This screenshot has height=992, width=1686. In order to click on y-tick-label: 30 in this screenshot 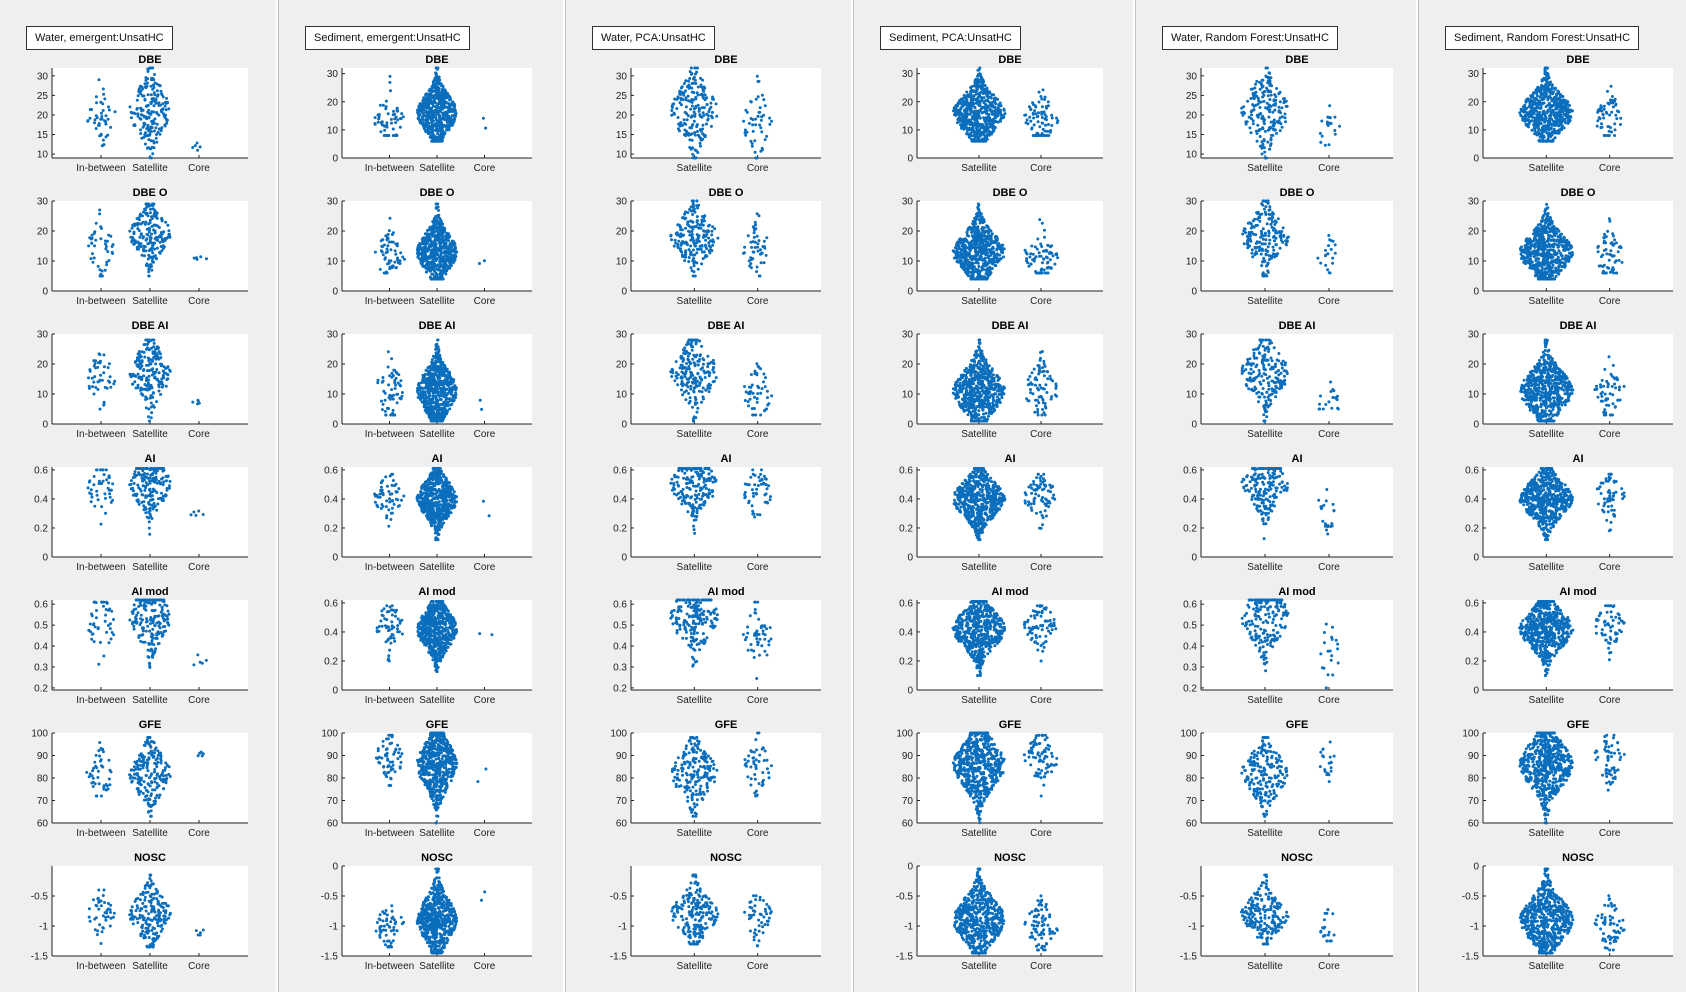, I will do `click(43, 202)`.